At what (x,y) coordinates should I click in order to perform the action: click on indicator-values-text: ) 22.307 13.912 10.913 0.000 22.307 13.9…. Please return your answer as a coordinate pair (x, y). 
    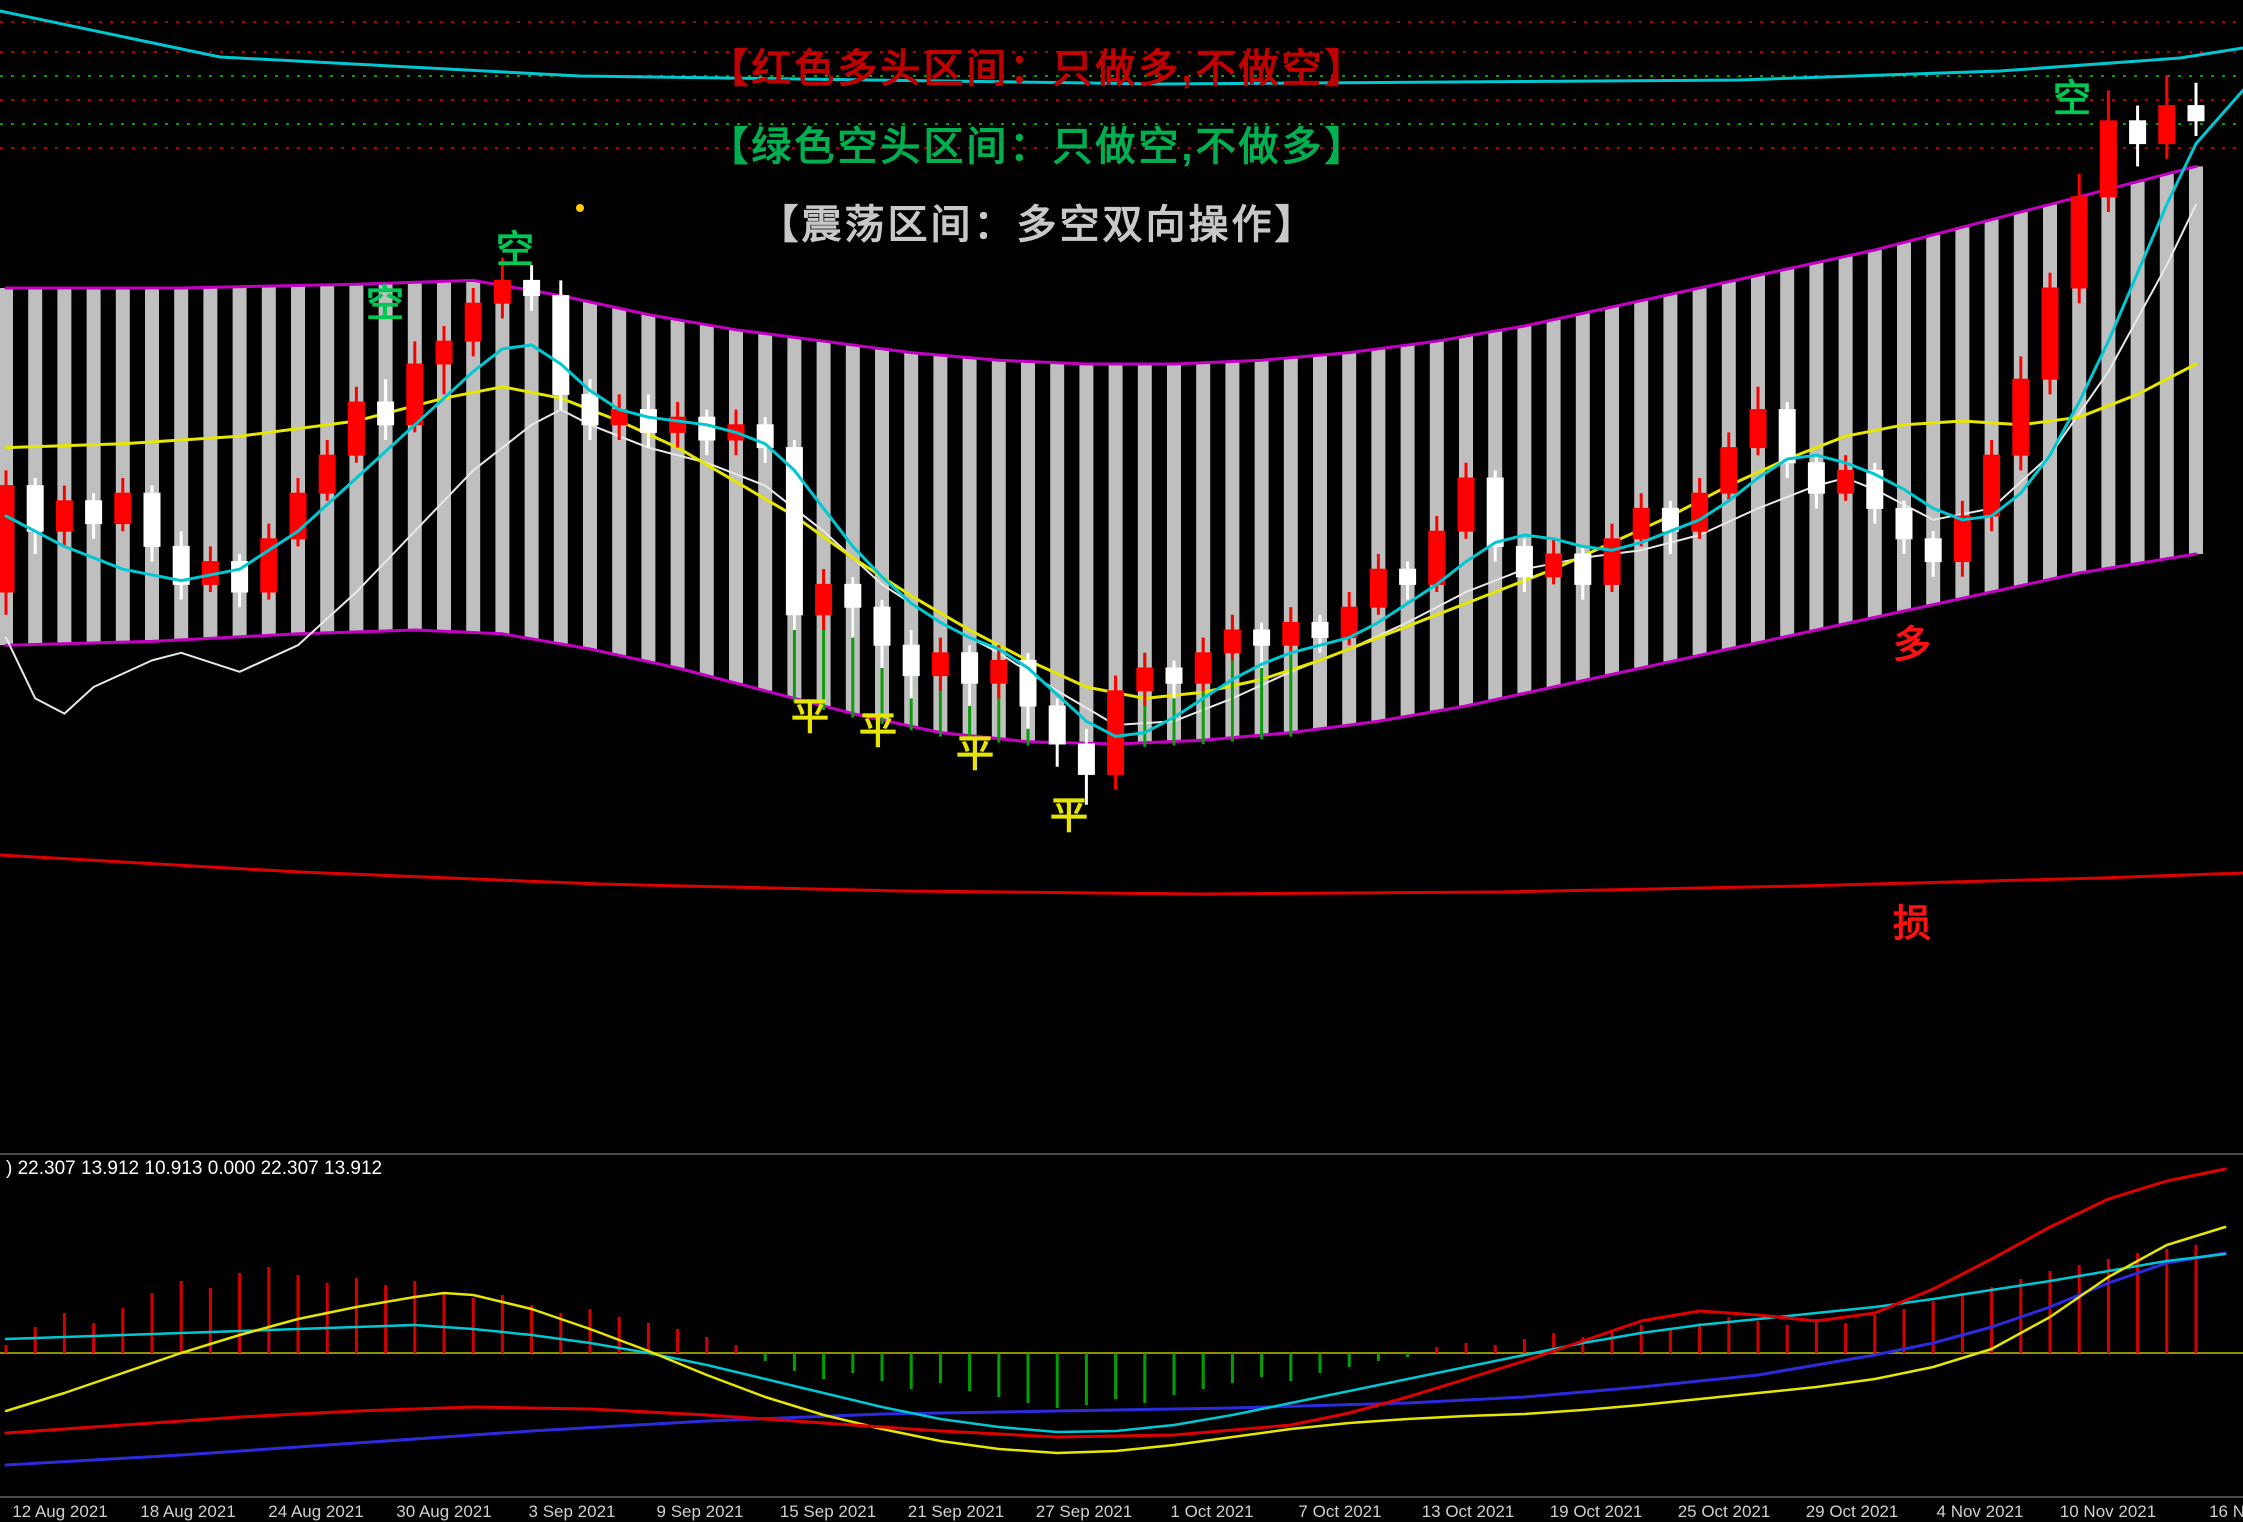
    Looking at the image, I should click on (194, 1168).